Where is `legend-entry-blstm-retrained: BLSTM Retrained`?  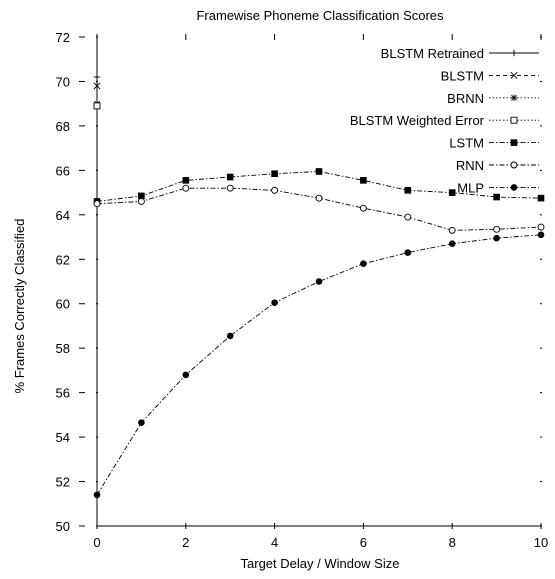 legend-entry-blstm-retrained: BLSTM Retrained is located at coordinates (460, 53).